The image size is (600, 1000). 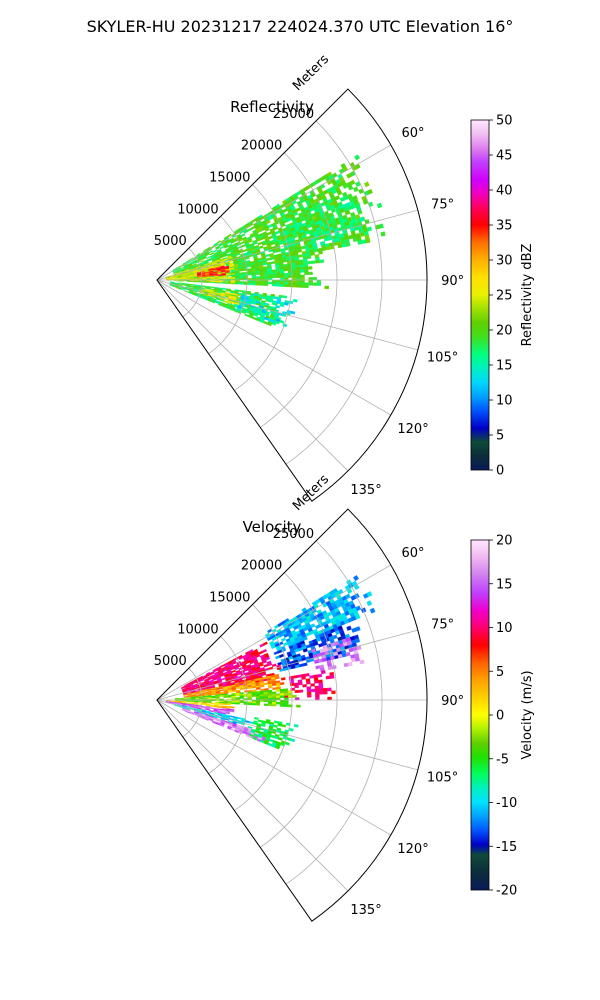 What do you see at coordinates (504, 156) in the screenshot?
I see `colorbar-tick-label: 45` at bounding box center [504, 156].